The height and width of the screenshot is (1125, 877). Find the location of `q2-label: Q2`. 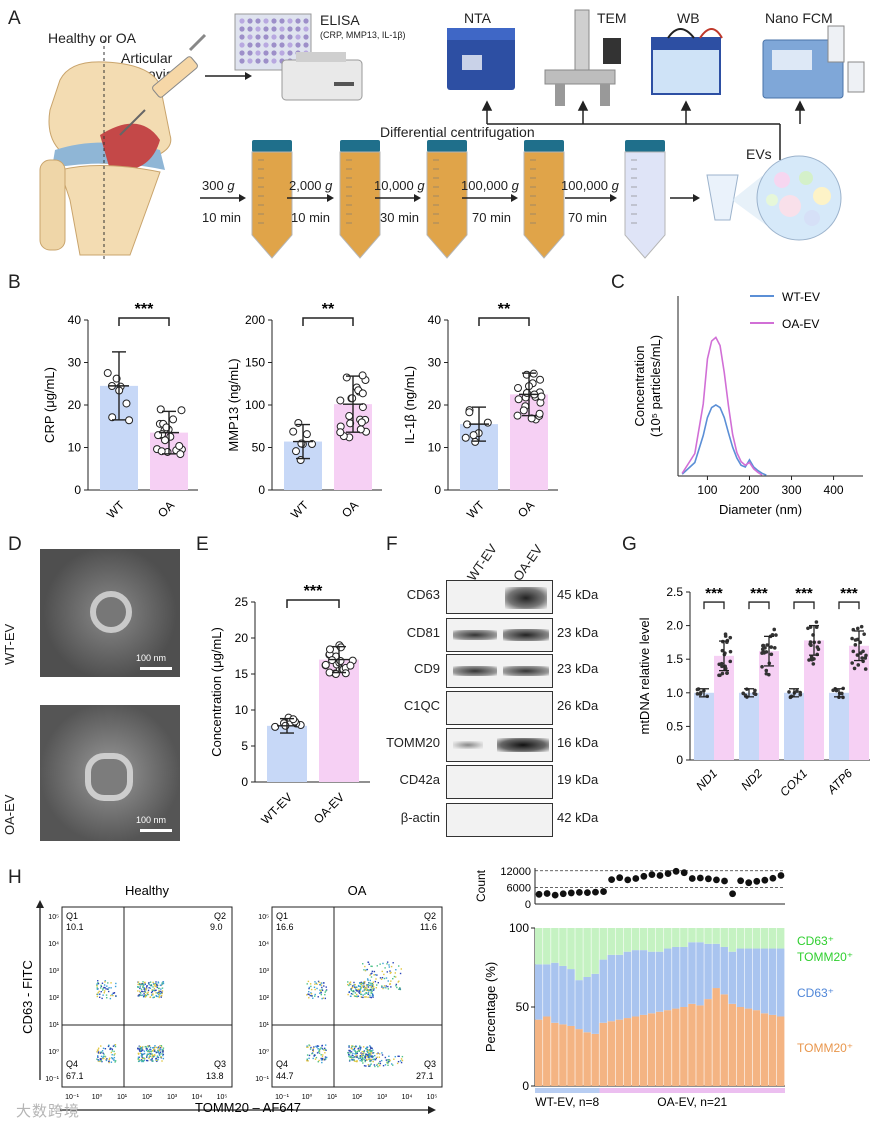

q2-label: Q2 is located at coordinates (430, 916).